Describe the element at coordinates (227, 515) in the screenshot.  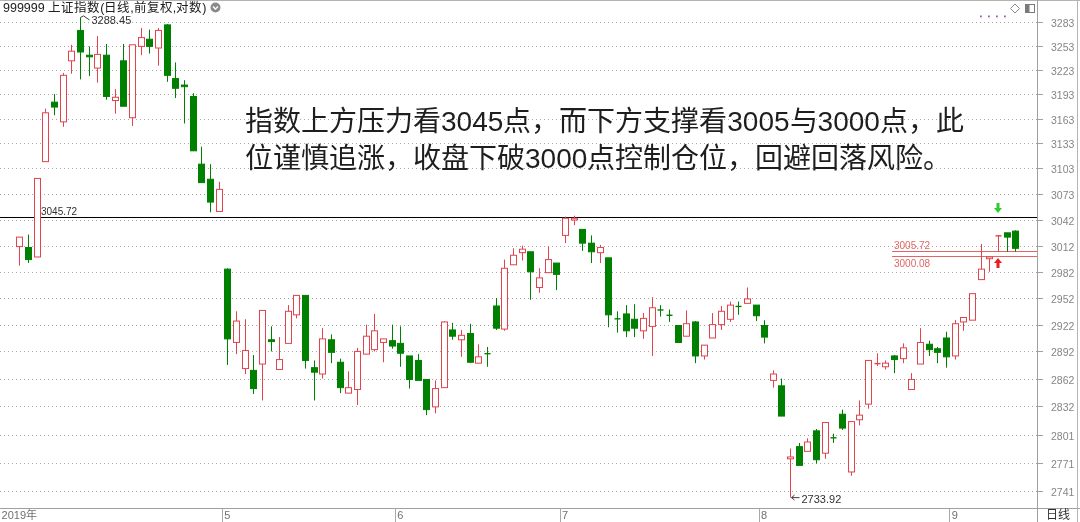
I see `x-tick-label: 5` at that location.